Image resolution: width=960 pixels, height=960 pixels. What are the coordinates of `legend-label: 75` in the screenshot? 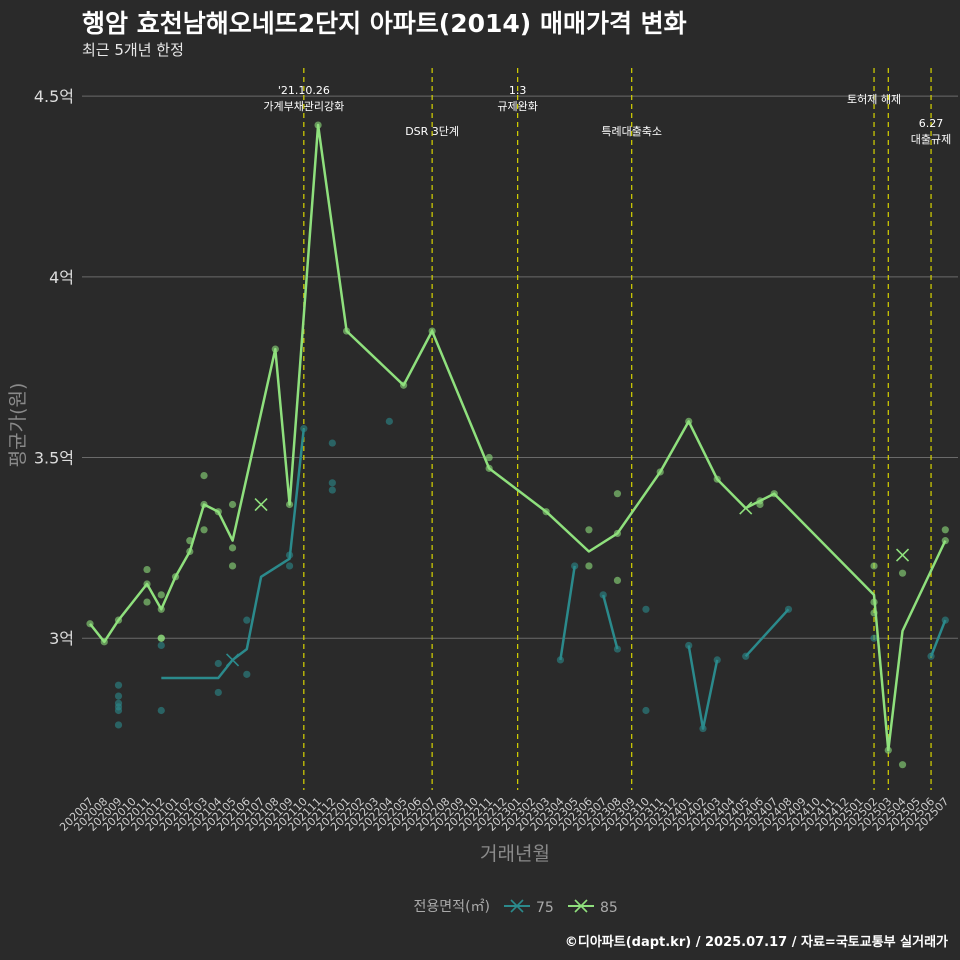 It's located at (545, 908).